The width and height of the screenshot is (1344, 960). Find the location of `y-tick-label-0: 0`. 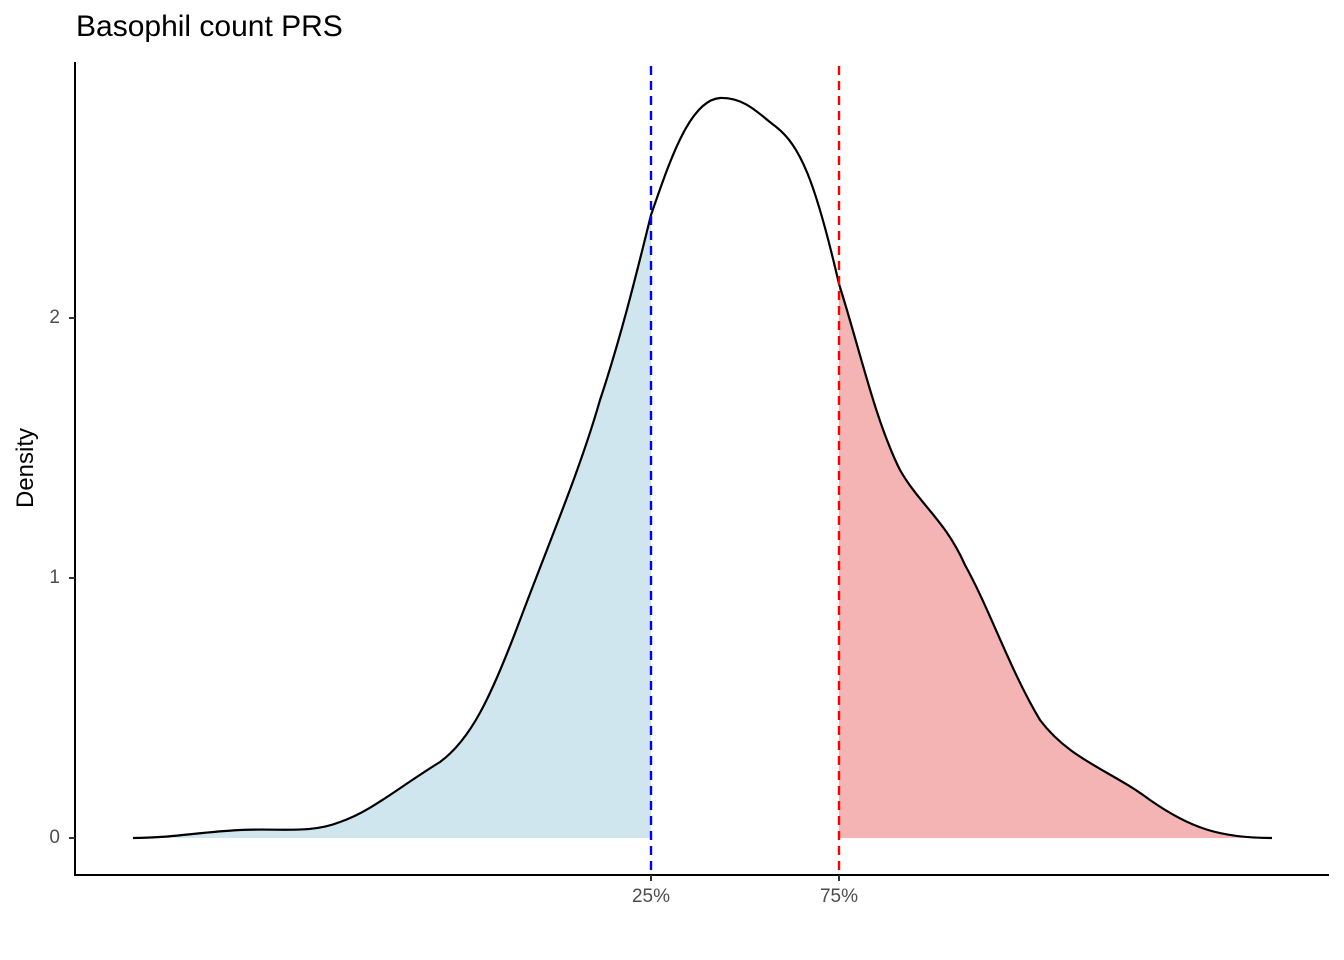

y-tick-label-0: 0 is located at coordinates (54, 837).